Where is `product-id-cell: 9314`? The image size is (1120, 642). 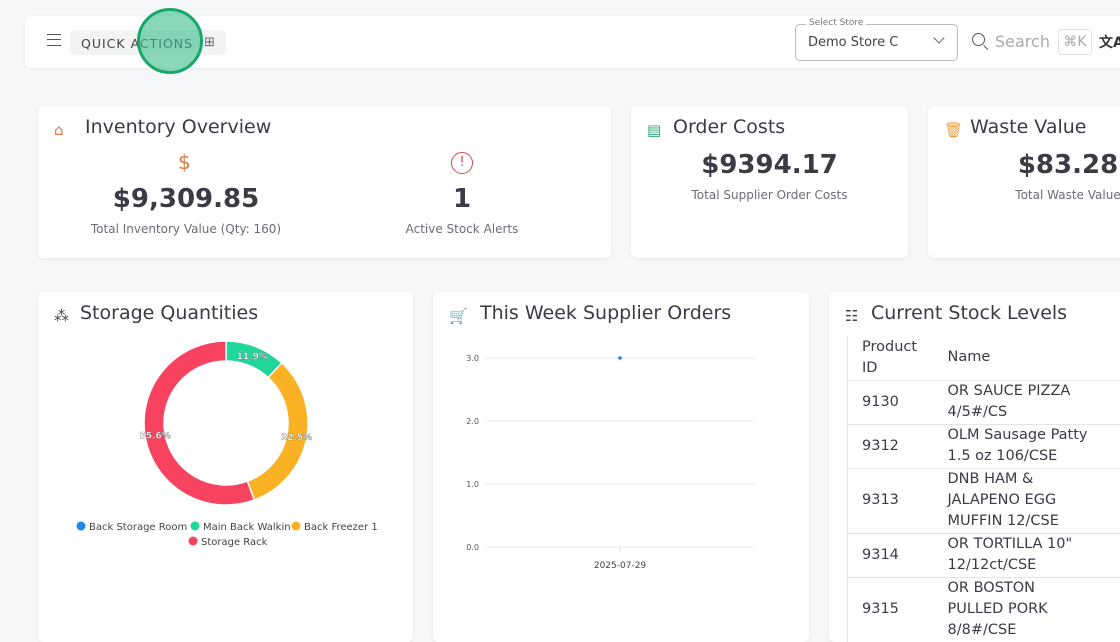 product-id-cell: 9314 is located at coordinates (891, 555).